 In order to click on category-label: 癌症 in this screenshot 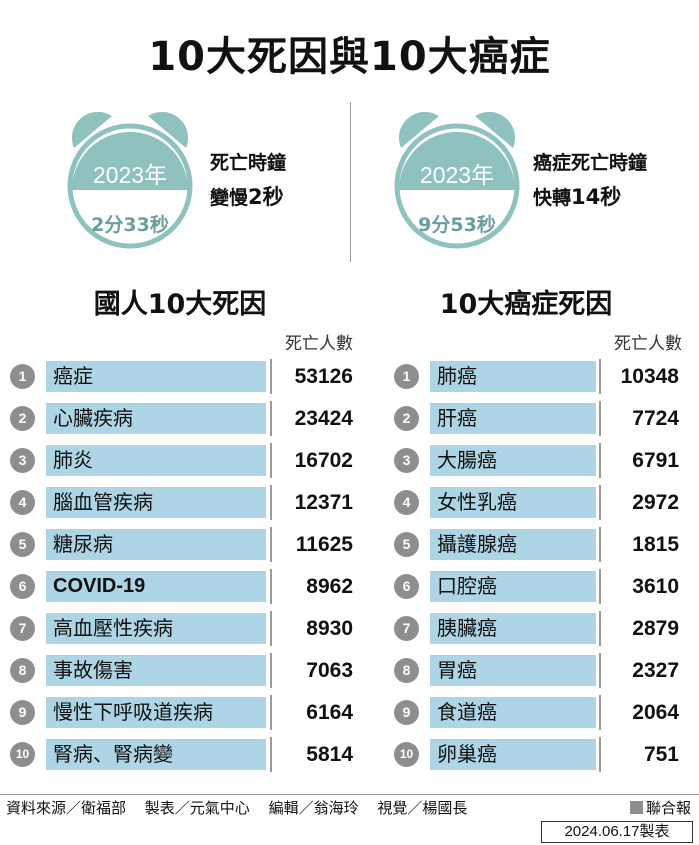, I will do `click(73, 376)`.